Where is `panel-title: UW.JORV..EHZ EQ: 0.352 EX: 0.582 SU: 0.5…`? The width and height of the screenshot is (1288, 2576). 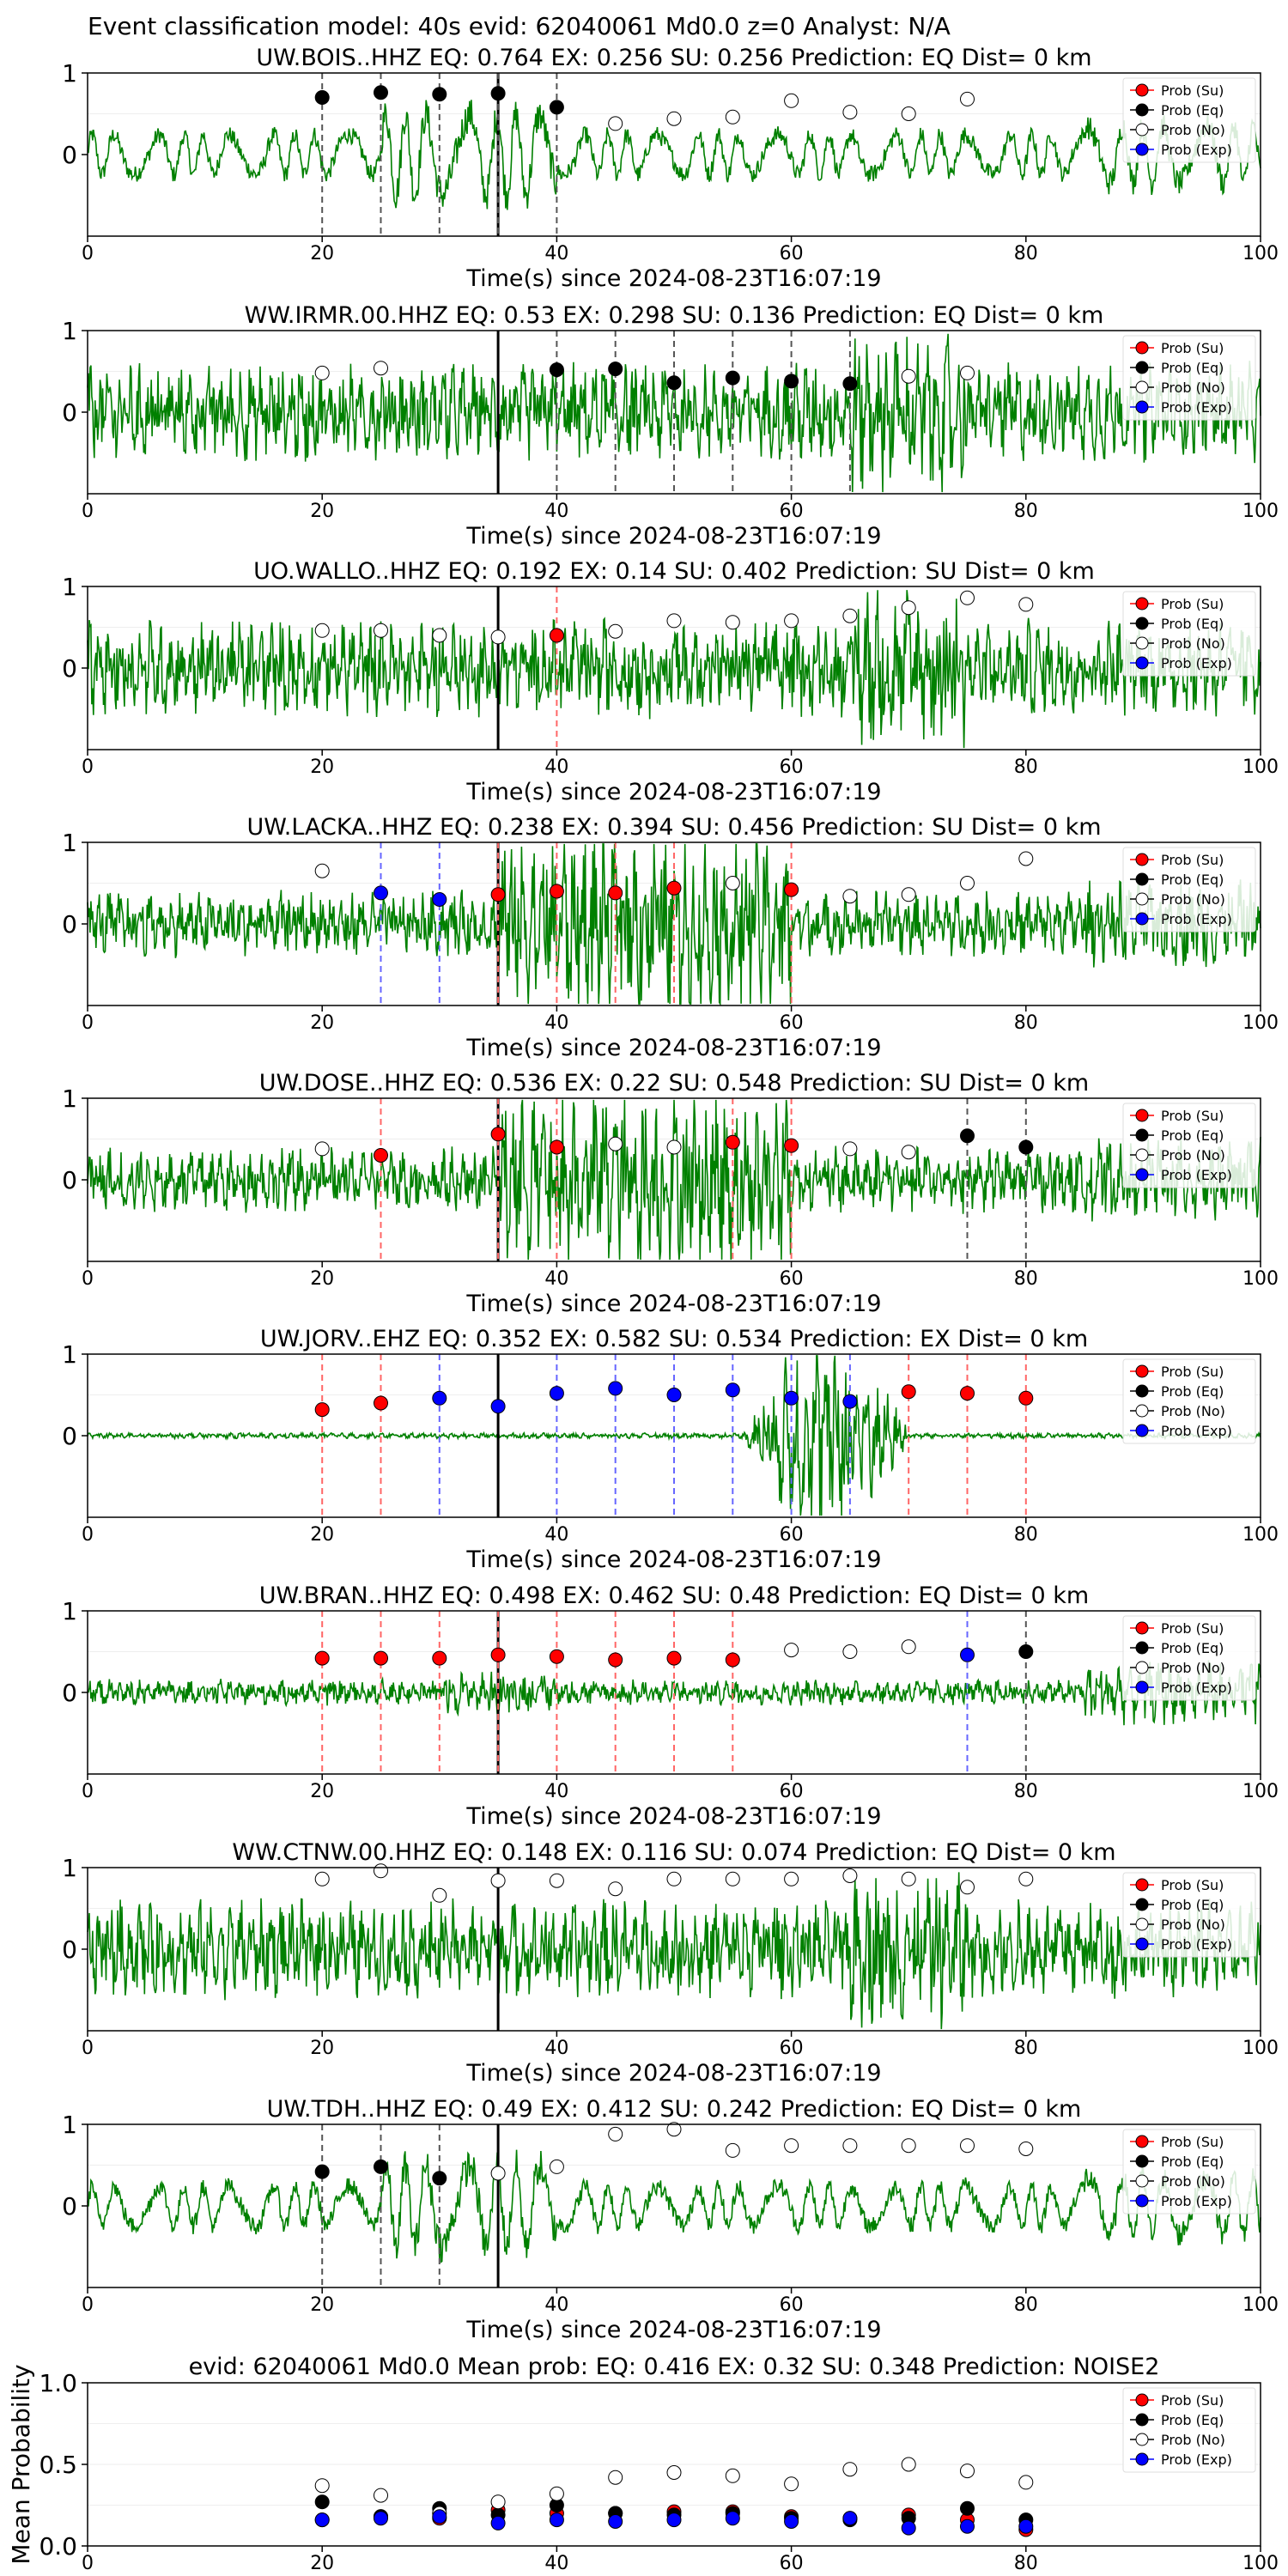
panel-title: UW.JORV..EHZ EQ: 0.352 EX: 0.582 SU: 0.5… is located at coordinates (674, 1339).